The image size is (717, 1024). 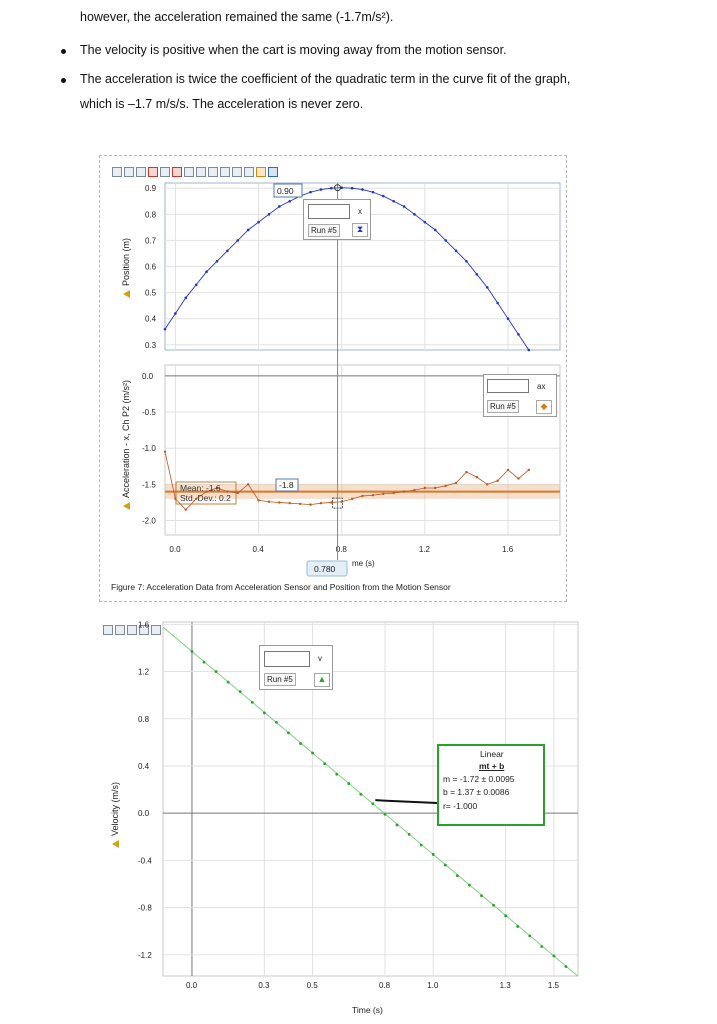 I want to click on position-run-symbol-icon: ⧗, so click(x=360, y=230).